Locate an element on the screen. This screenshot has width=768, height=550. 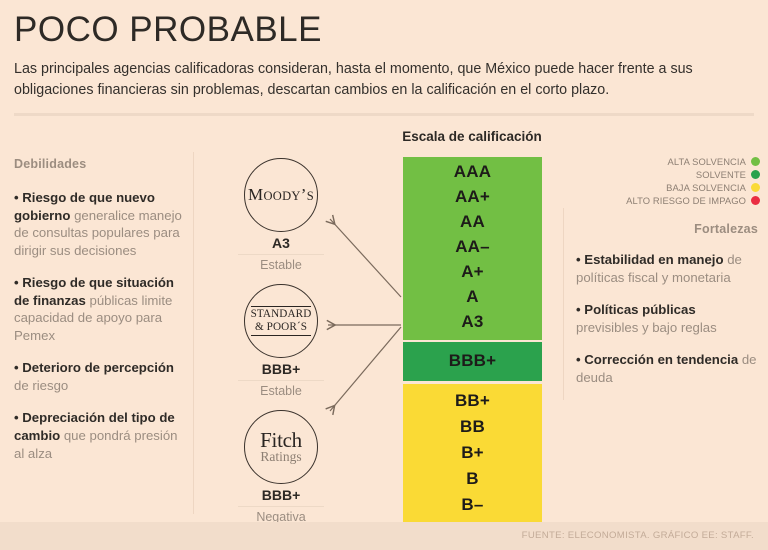
legend-label: ALTA SOLVENCIA is located at coordinates (706, 161).